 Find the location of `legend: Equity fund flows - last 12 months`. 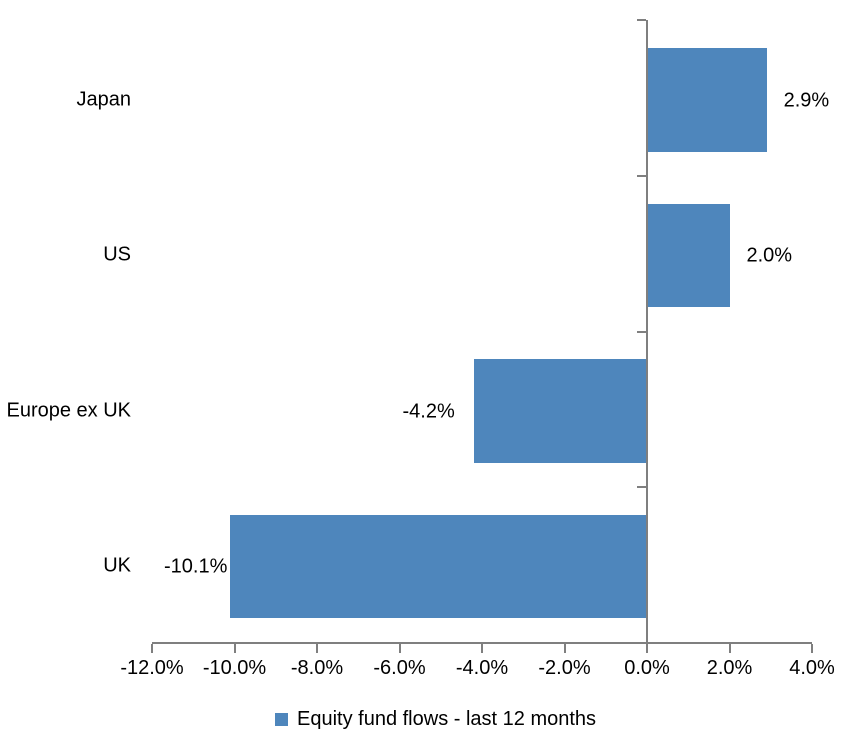

legend: Equity fund flows - last 12 months is located at coordinates (435, 719).